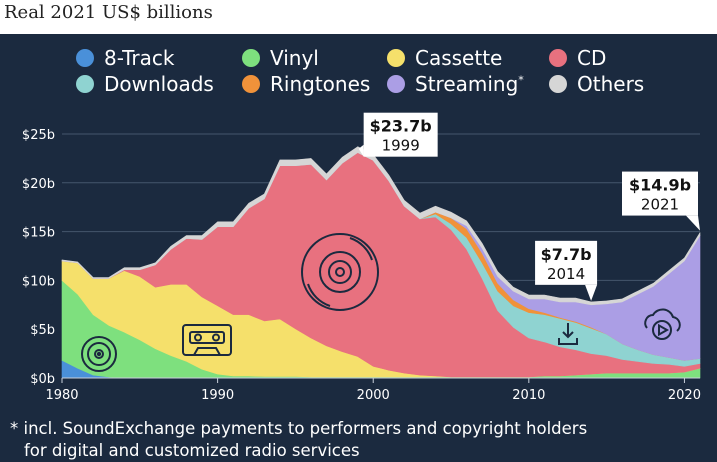 The image size is (717, 462). Describe the element at coordinates (592, 58) in the screenshot. I see `legend-label-cd: CD` at that location.